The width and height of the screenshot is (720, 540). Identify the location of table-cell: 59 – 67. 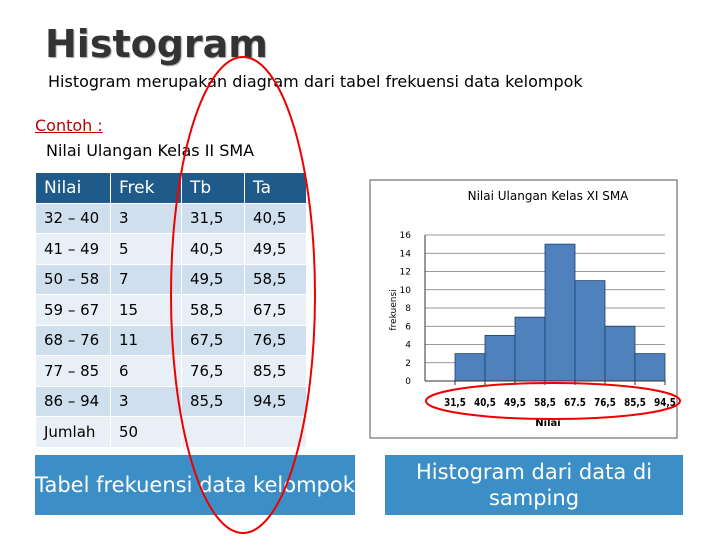
(73, 310).